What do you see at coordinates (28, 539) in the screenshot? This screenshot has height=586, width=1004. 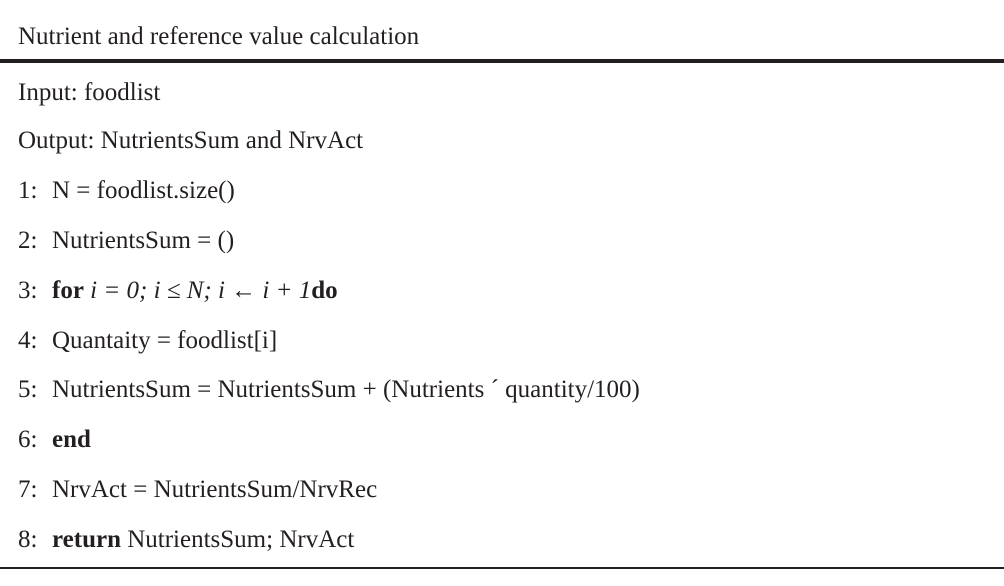 I see `line-number: 8:` at bounding box center [28, 539].